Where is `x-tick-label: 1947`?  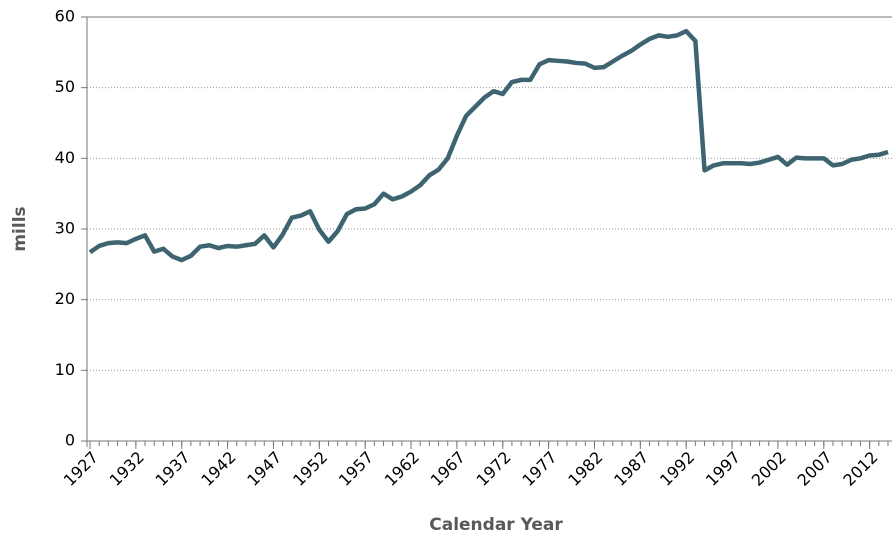 x-tick-label: 1947 is located at coordinates (264, 469).